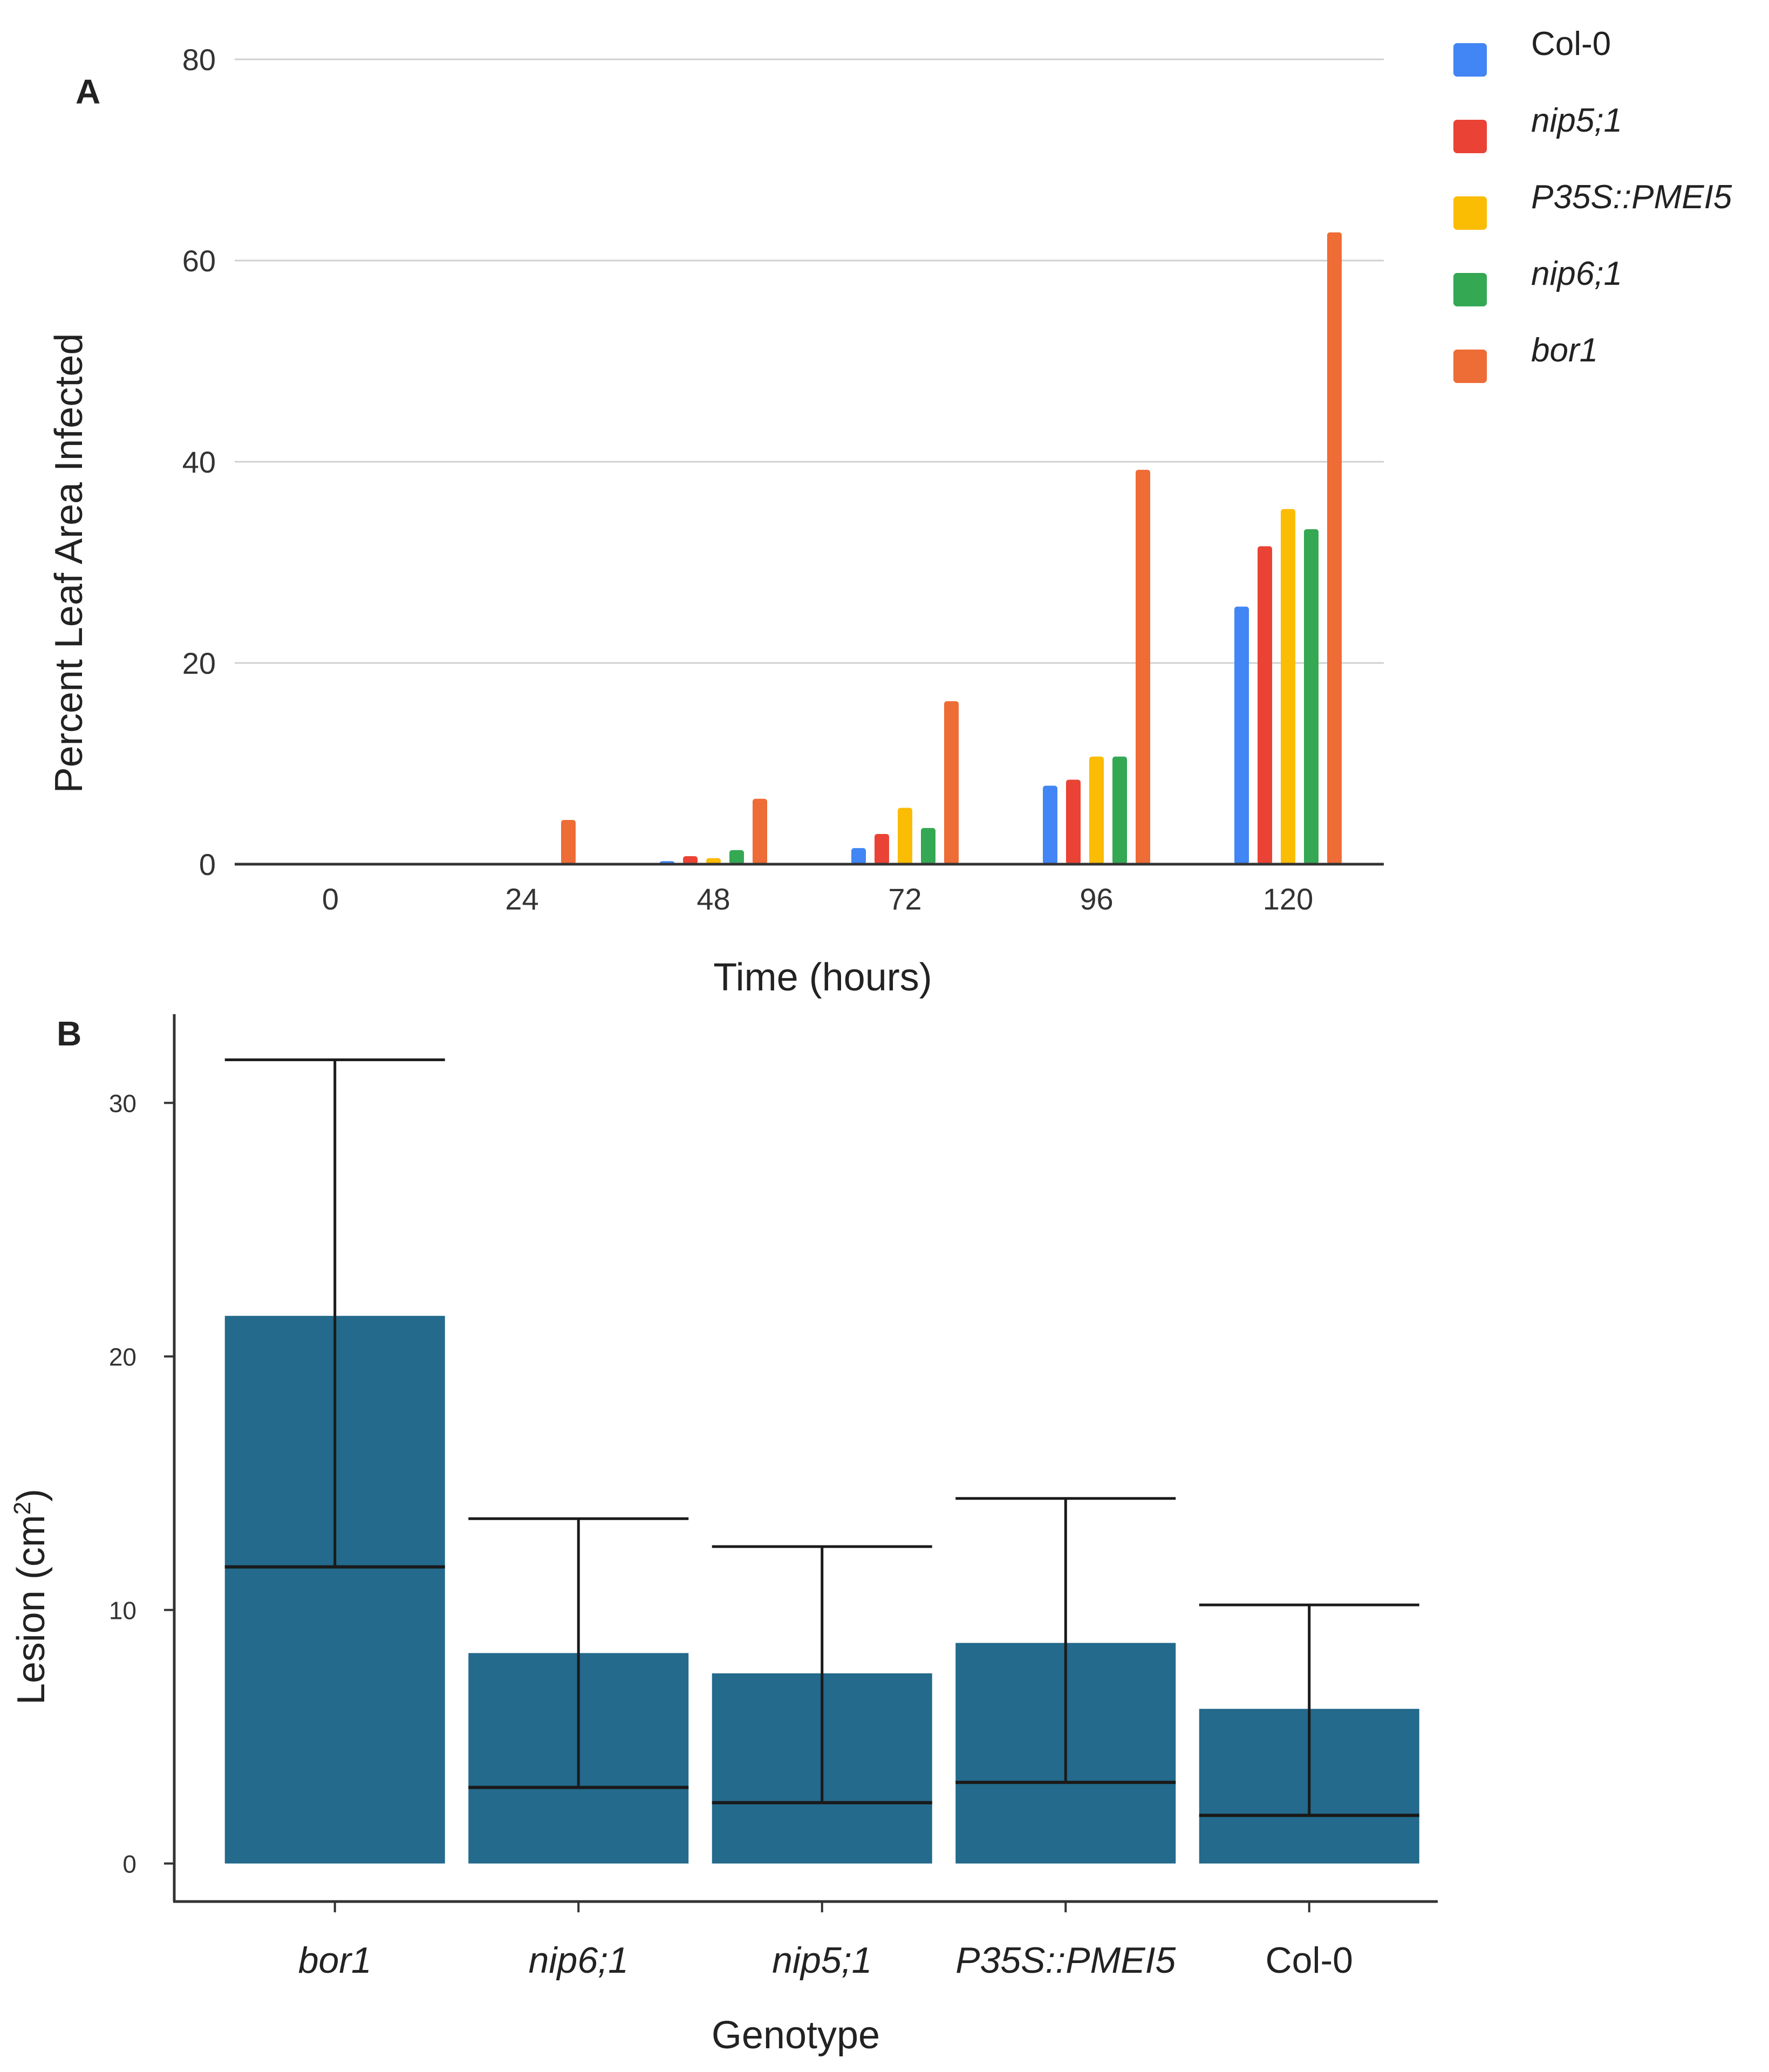 The image size is (1769, 2072). I want to click on panel-b-y-tick-label: 0, so click(129, 1864).